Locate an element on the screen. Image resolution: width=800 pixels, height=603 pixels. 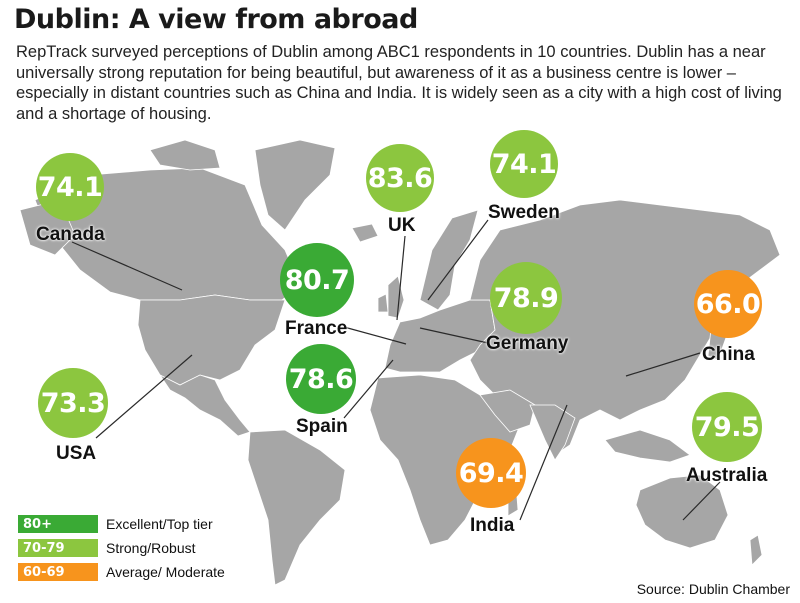
france-score-bubble: 80.7 is located at coordinates (317, 280).